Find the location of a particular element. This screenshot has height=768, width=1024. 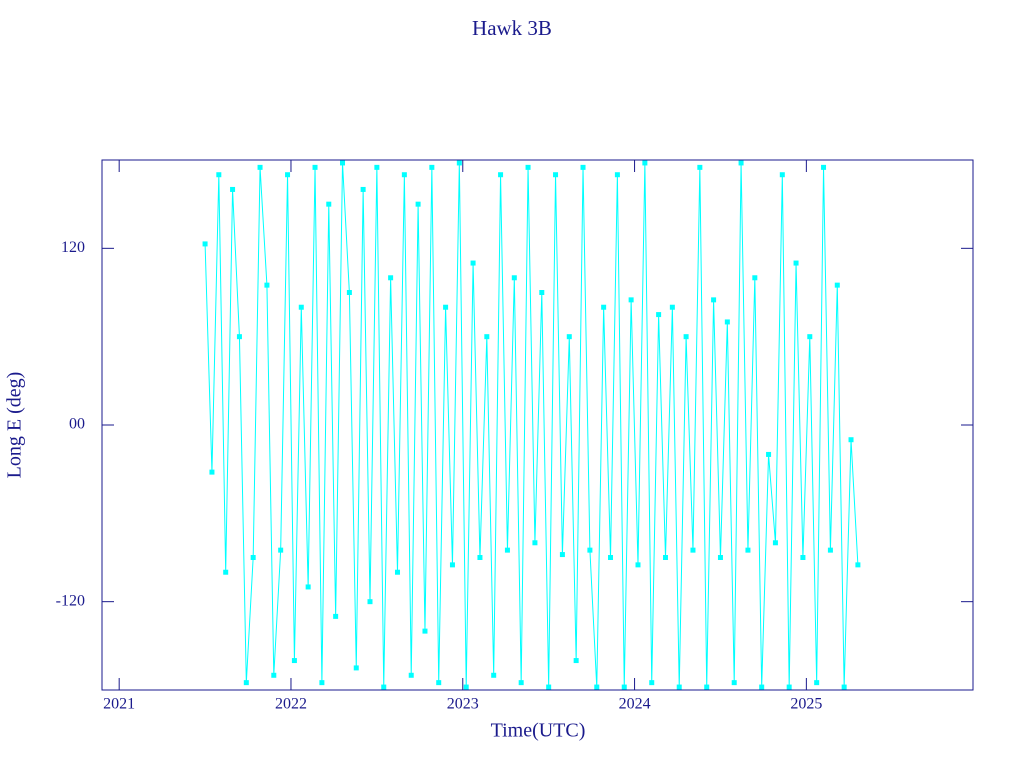

y-tick-label: 00 is located at coordinates (77, 424).